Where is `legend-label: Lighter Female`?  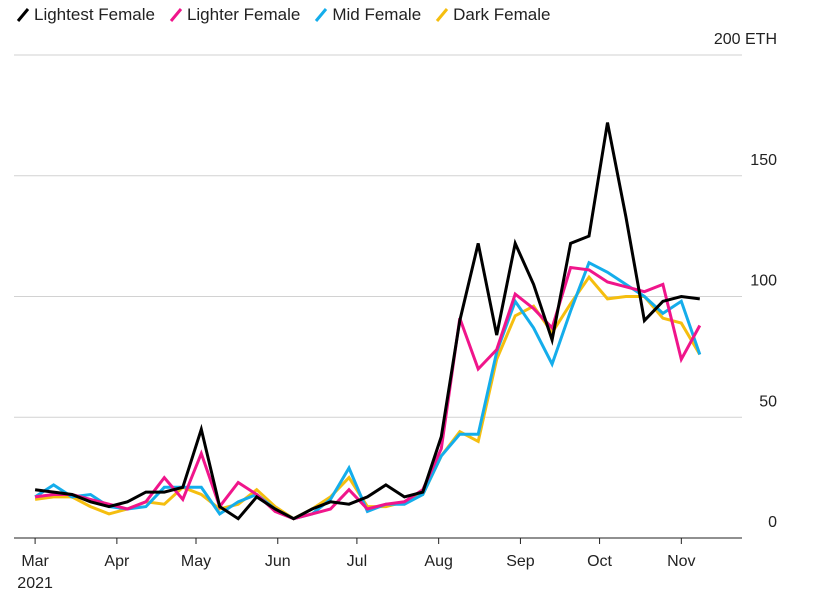 legend-label: Lighter Female is located at coordinates (243, 14).